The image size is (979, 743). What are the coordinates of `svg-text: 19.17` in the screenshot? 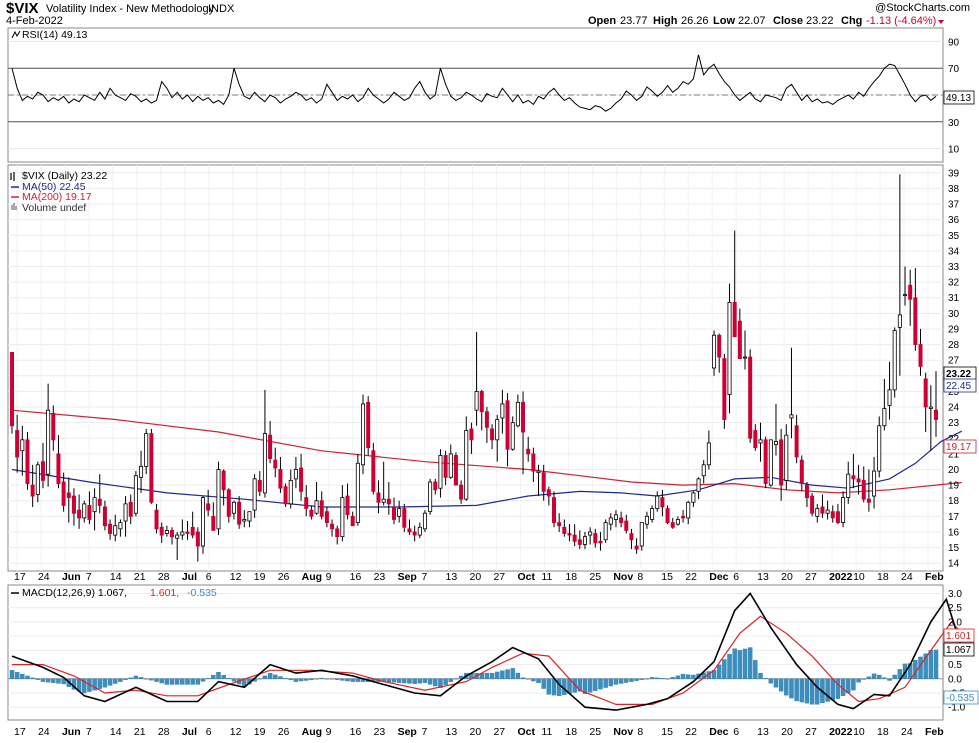 It's located at (958, 447).